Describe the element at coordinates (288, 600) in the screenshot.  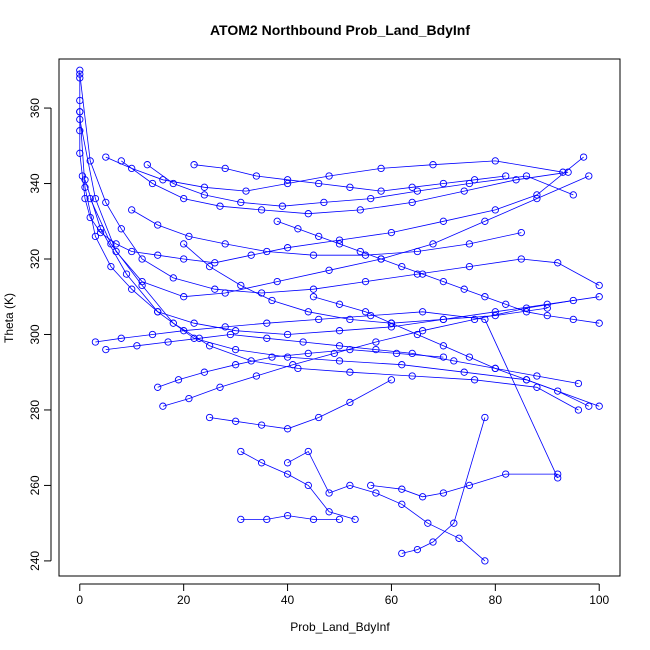
I see `x-tick-label: 40` at that location.